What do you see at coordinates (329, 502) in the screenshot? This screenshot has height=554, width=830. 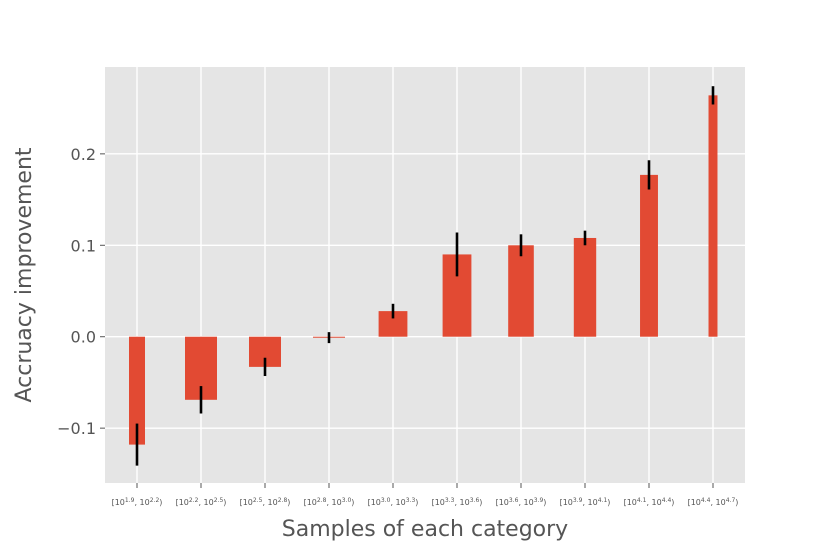 I see `x-tick-label: [102.8, 103.0)` at bounding box center [329, 502].